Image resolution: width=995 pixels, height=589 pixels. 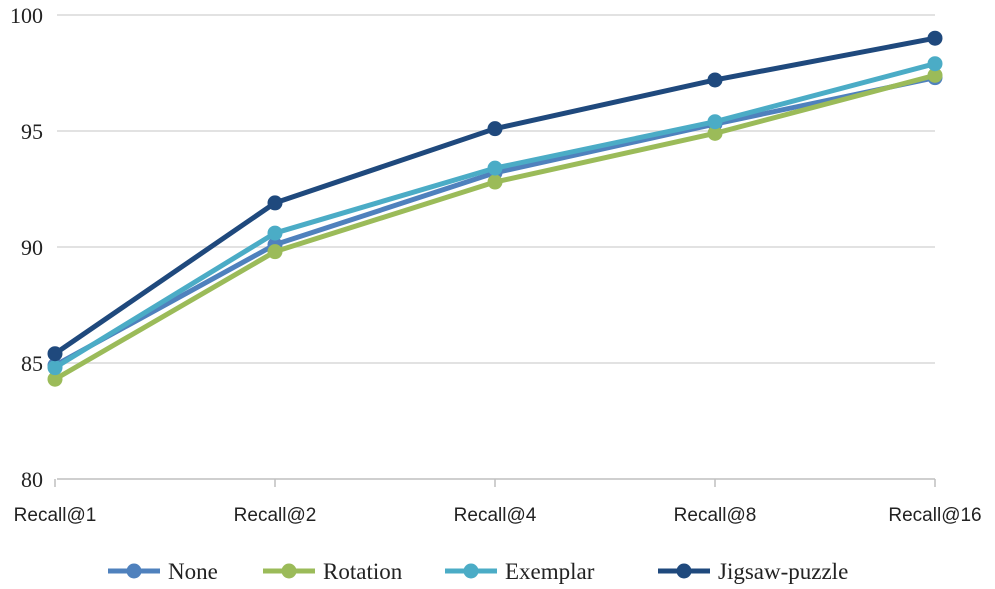 I want to click on legend-item: Exemplar, so click(x=520, y=571).